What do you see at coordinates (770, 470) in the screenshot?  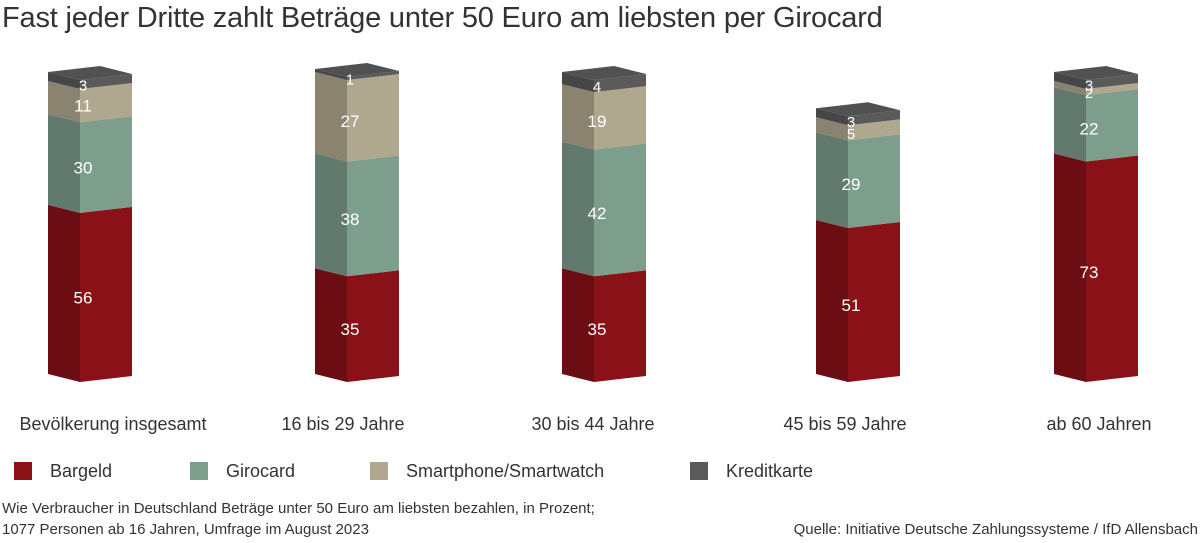 I see `legend-label: Kreditkarte` at bounding box center [770, 470].